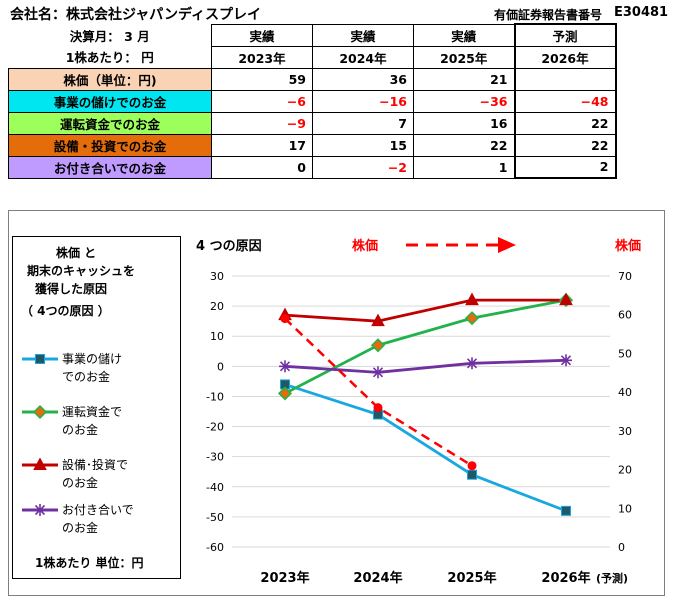 This screenshot has height=601, width=674. I want to click on stock-arrow-head, so click(507, 245).